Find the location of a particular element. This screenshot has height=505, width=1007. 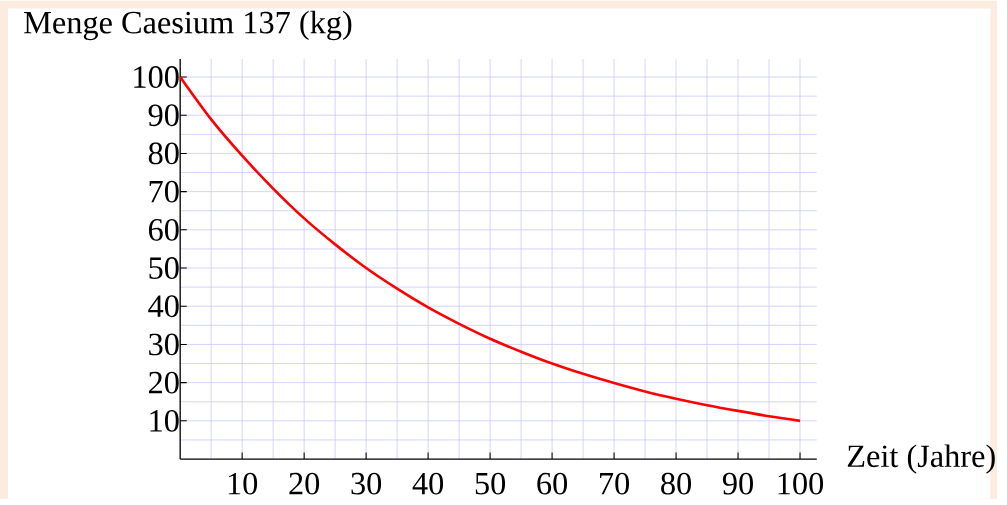

x-tick-label: 60 is located at coordinates (552, 483).